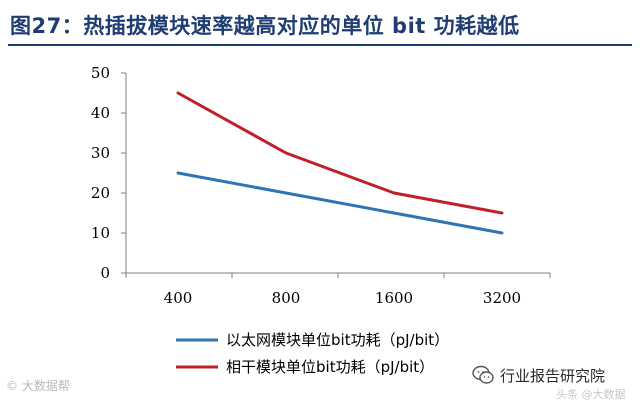 The width and height of the screenshot is (640, 404). What do you see at coordinates (108, 173) in the screenshot?
I see `y-axis-ticks: 0 10 20 30 40 50` at bounding box center [108, 173].